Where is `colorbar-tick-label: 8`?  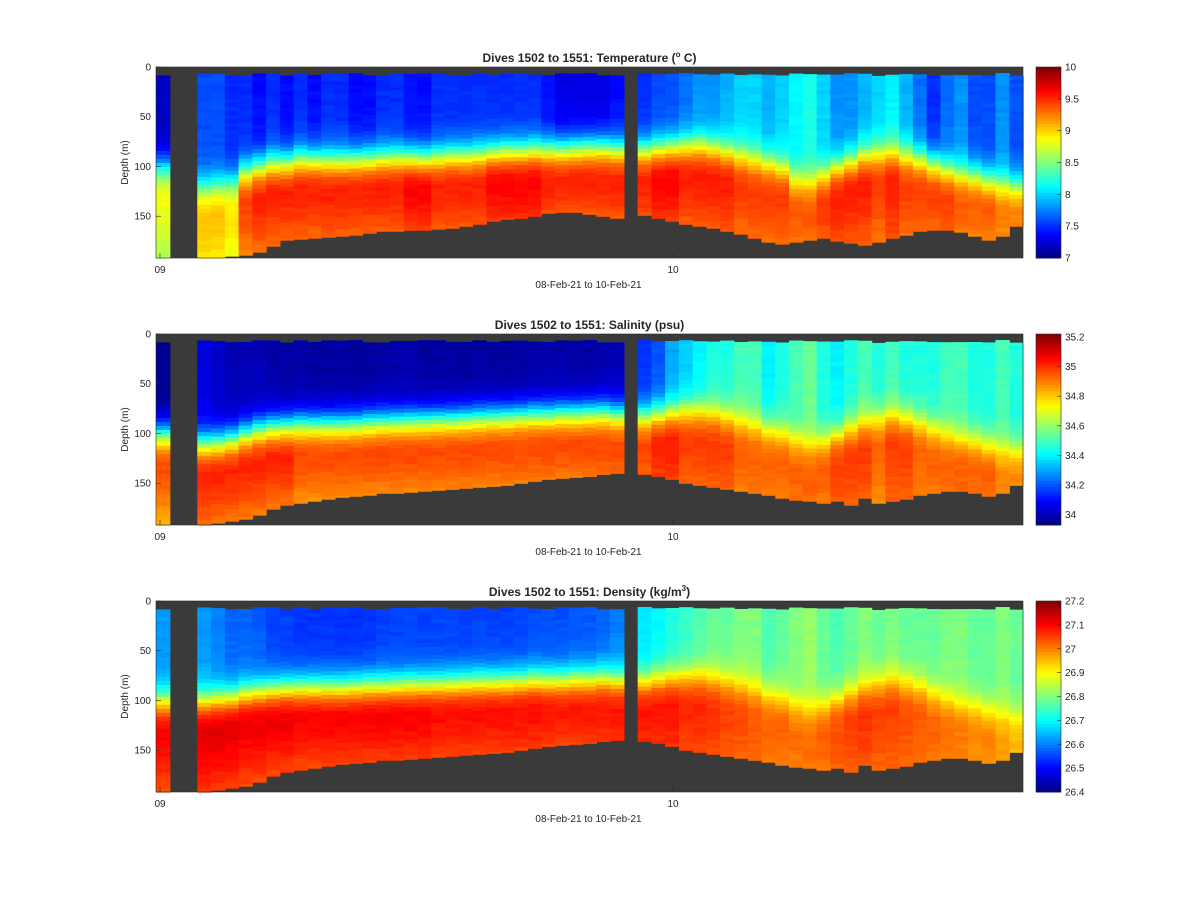
colorbar-tick-label: 8 is located at coordinates (1068, 195).